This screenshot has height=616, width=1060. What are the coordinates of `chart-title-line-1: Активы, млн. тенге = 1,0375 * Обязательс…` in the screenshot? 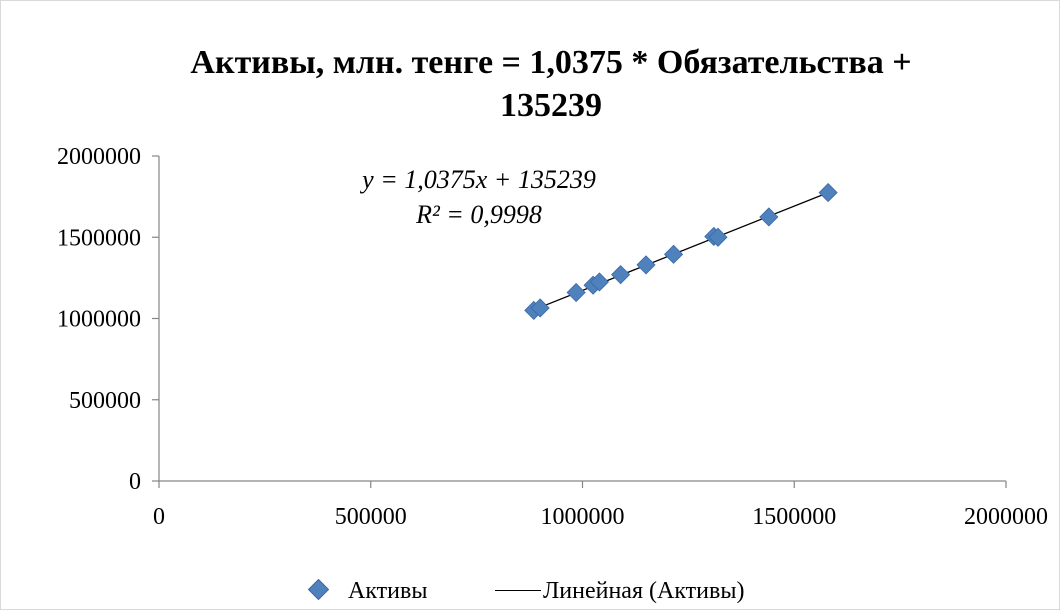 It's located at (551, 62).